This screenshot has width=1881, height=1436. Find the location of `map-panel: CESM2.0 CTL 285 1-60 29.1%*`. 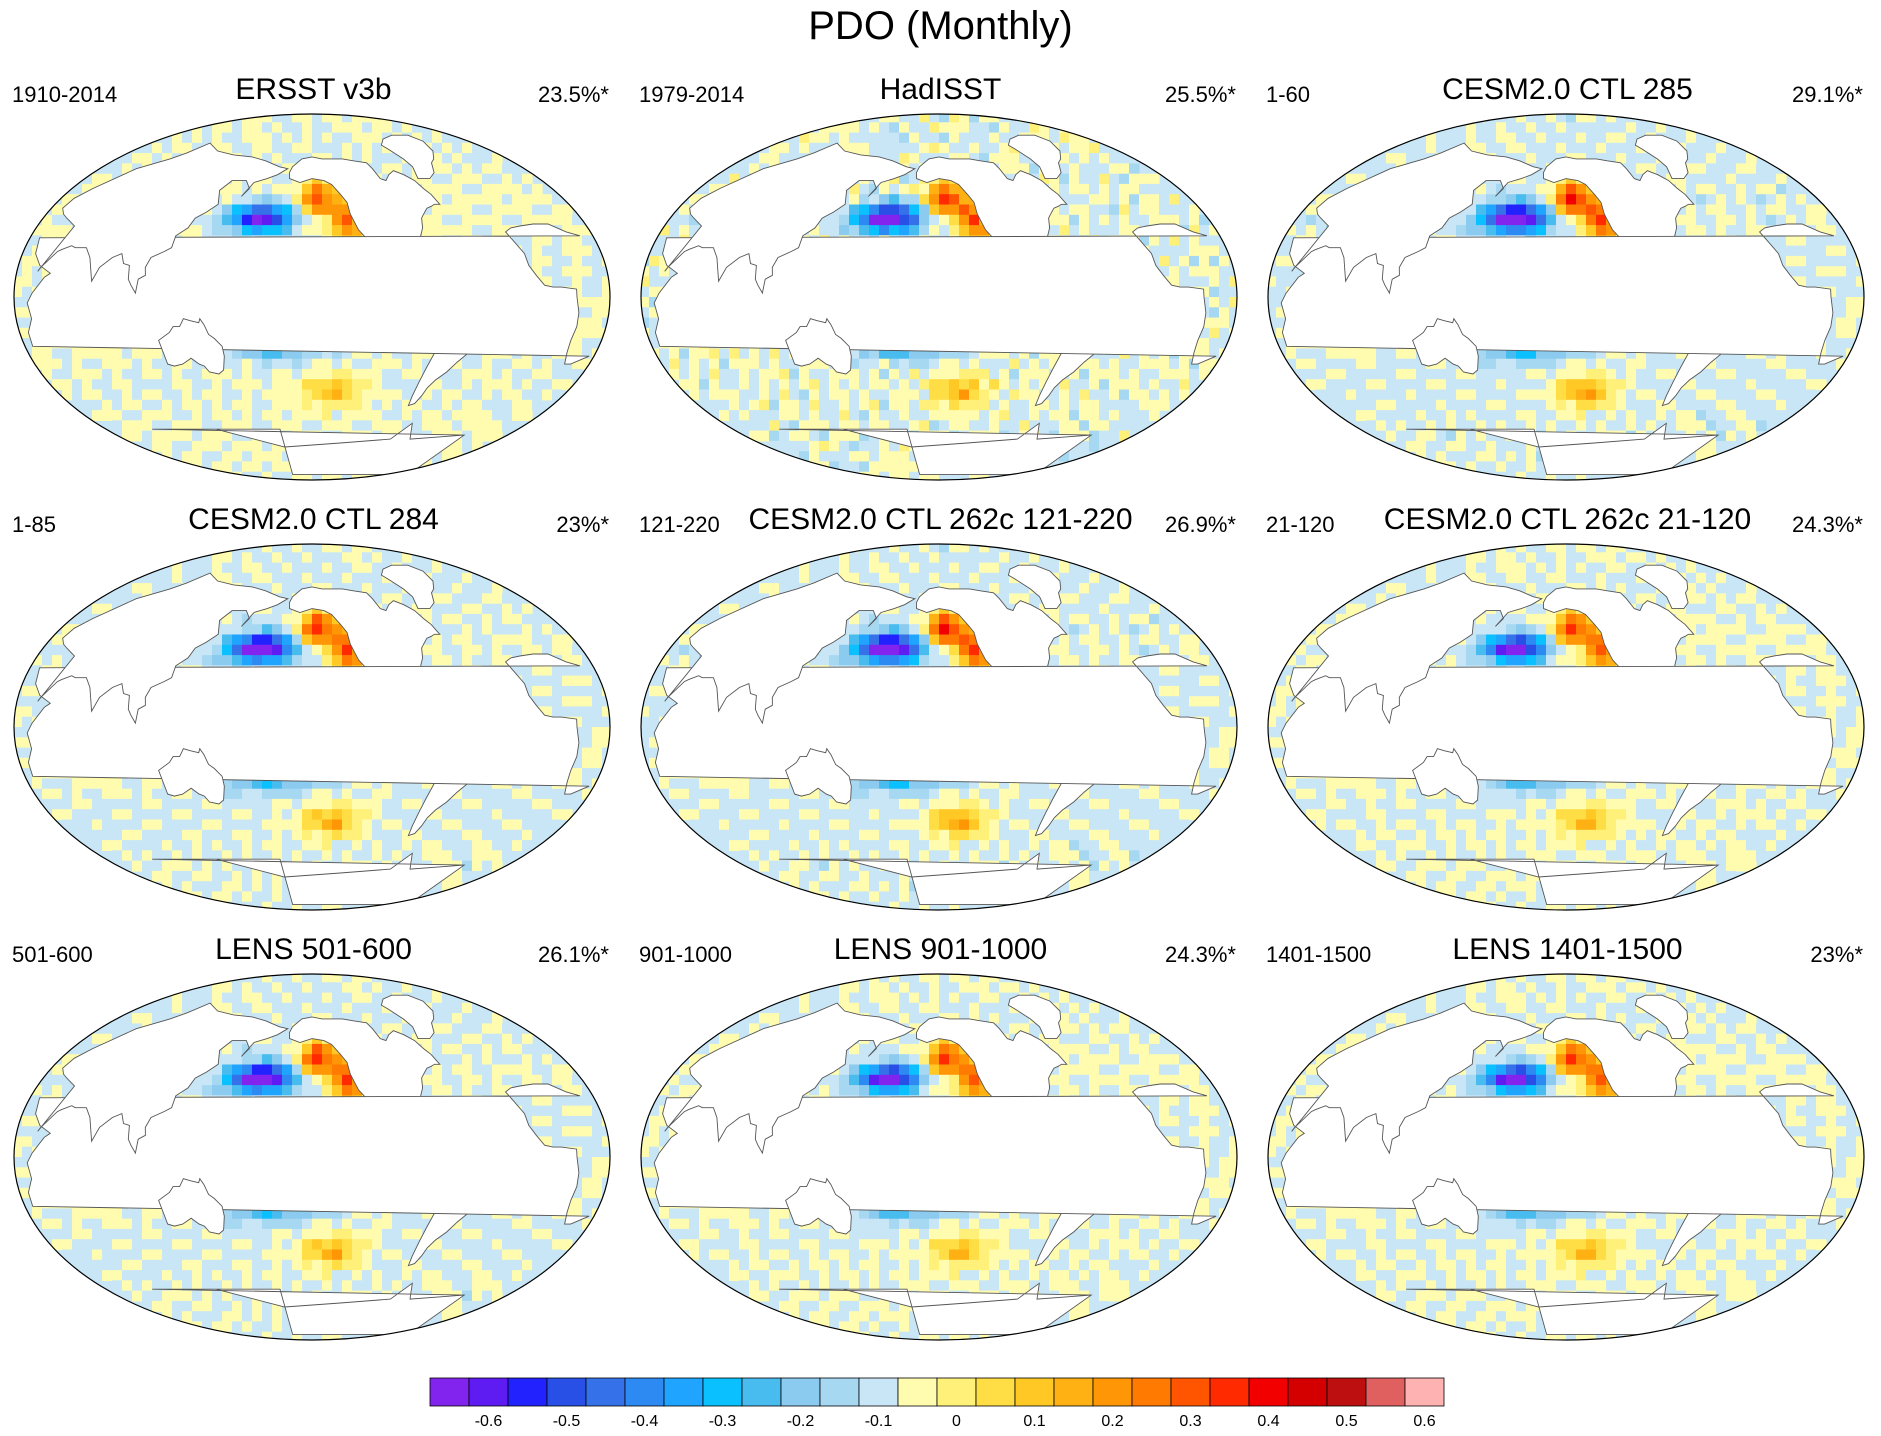

map-panel: CESM2.0 CTL 285 1-60 29.1%* is located at coordinates (1567, 287).